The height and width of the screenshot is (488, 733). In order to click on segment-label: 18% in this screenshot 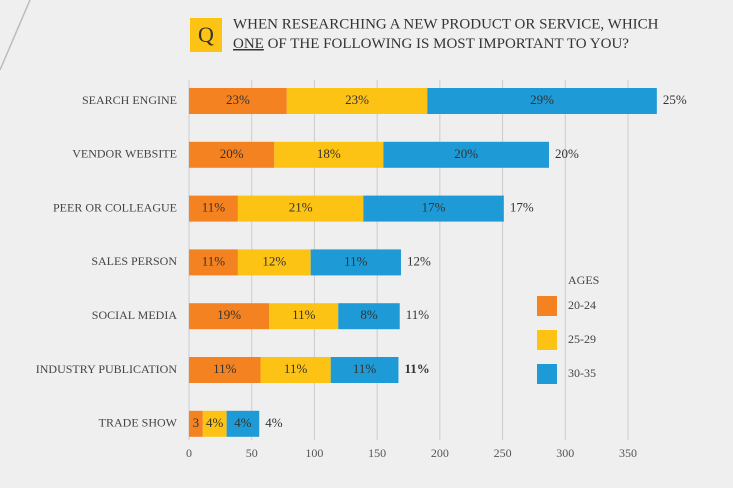, I will do `click(329, 153)`.